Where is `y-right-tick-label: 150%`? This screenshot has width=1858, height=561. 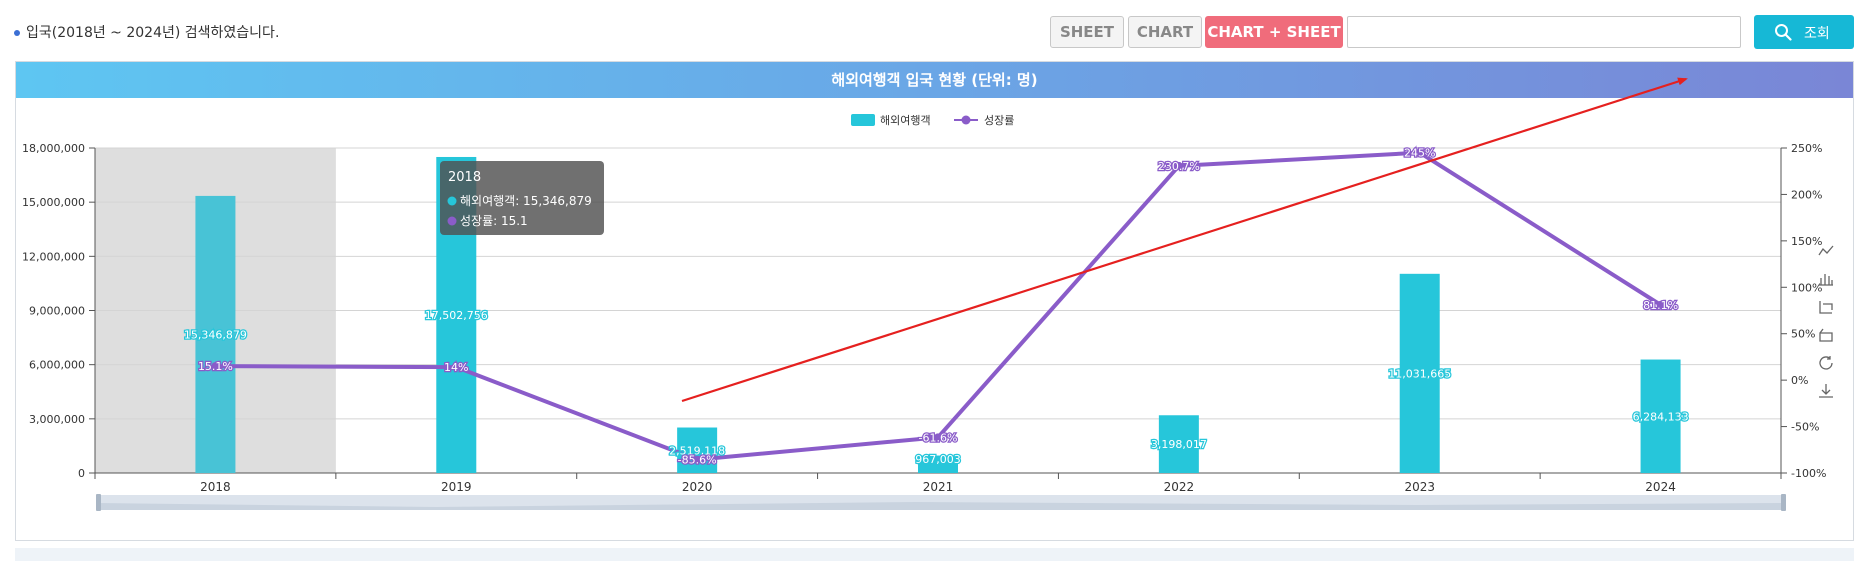 y-right-tick-label: 150% is located at coordinates (1806, 241).